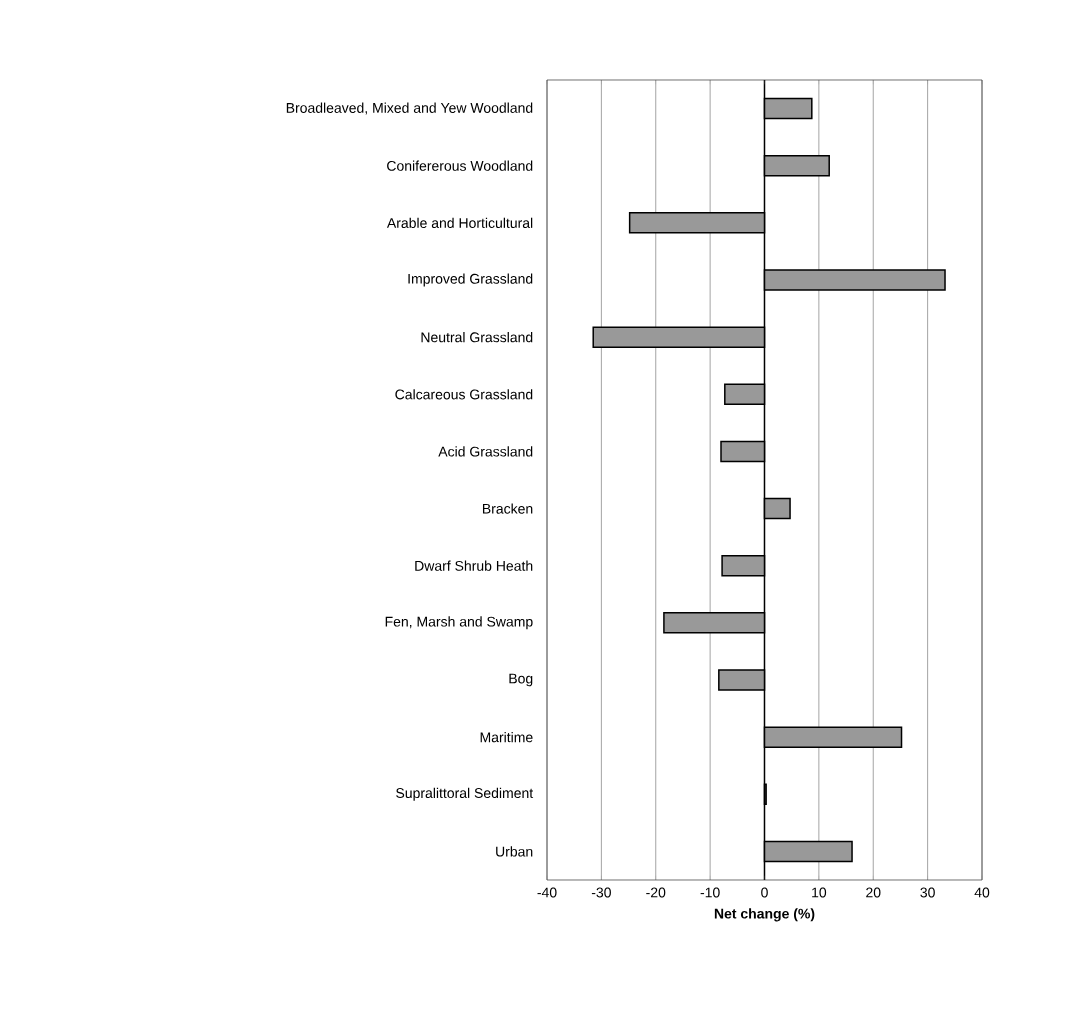 This screenshot has height=1035, width=1088. What do you see at coordinates (764, 892) in the screenshot?
I see `x-tick-label: 0` at bounding box center [764, 892].